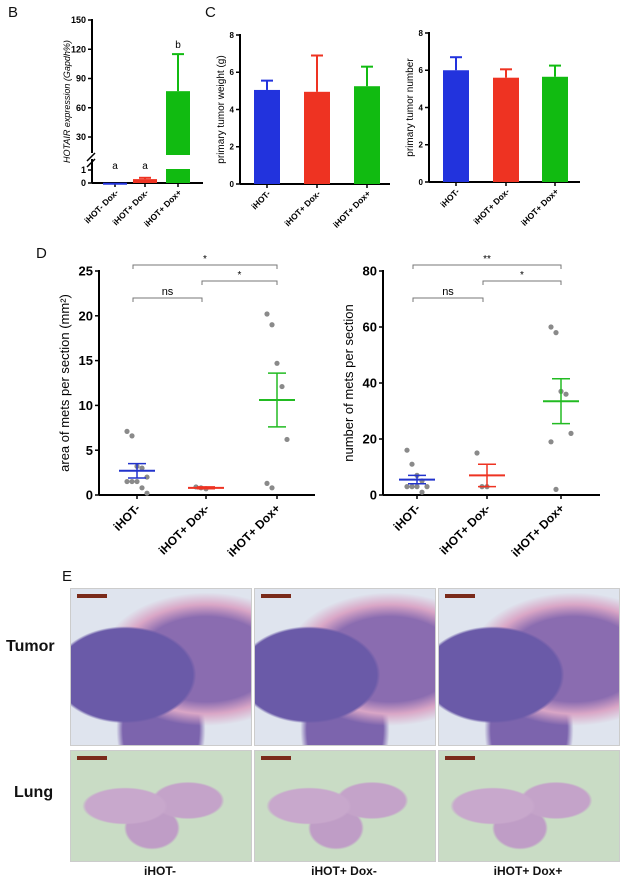  Describe the element at coordinates (232, 147) in the screenshot. I see `y-tick-label: 2` at that location.